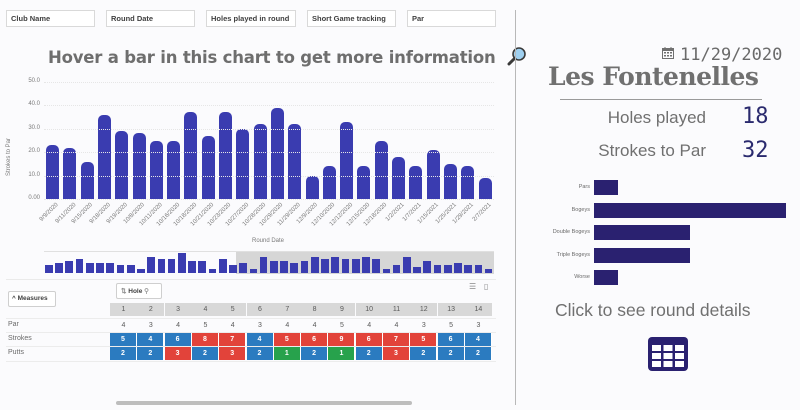 This screenshot has width=800, height=410. What do you see at coordinates (473, 286) in the screenshot?
I see `menu-lines-icon: ☰` at bounding box center [473, 286].